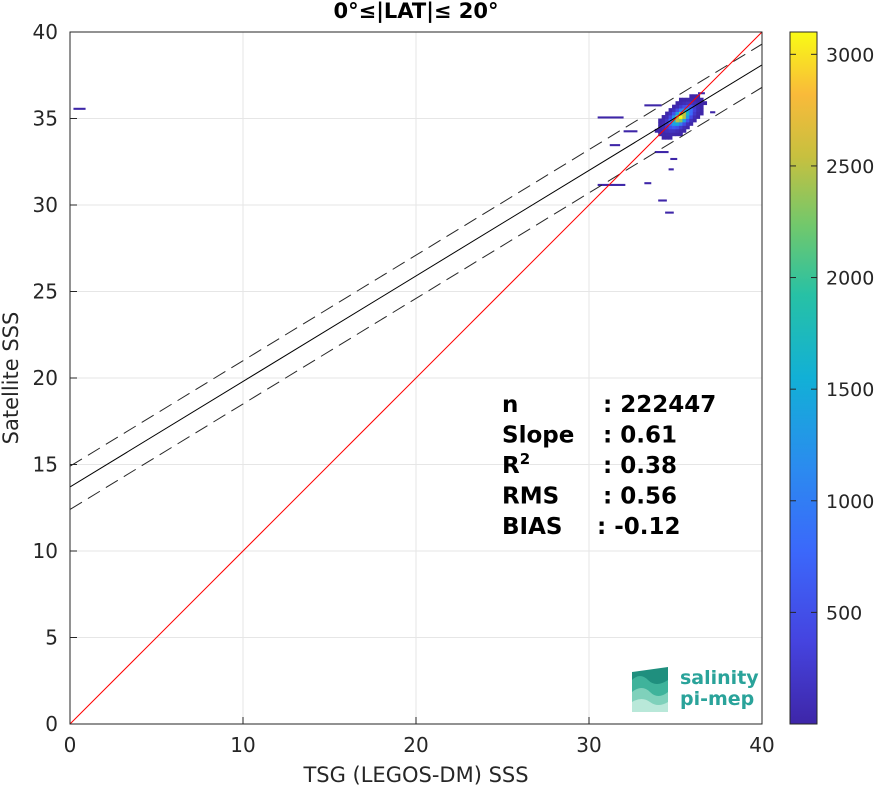  What do you see at coordinates (45, 205) in the screenshot?
I see `y-tick-label: 30` at bounding box center [45, 205].